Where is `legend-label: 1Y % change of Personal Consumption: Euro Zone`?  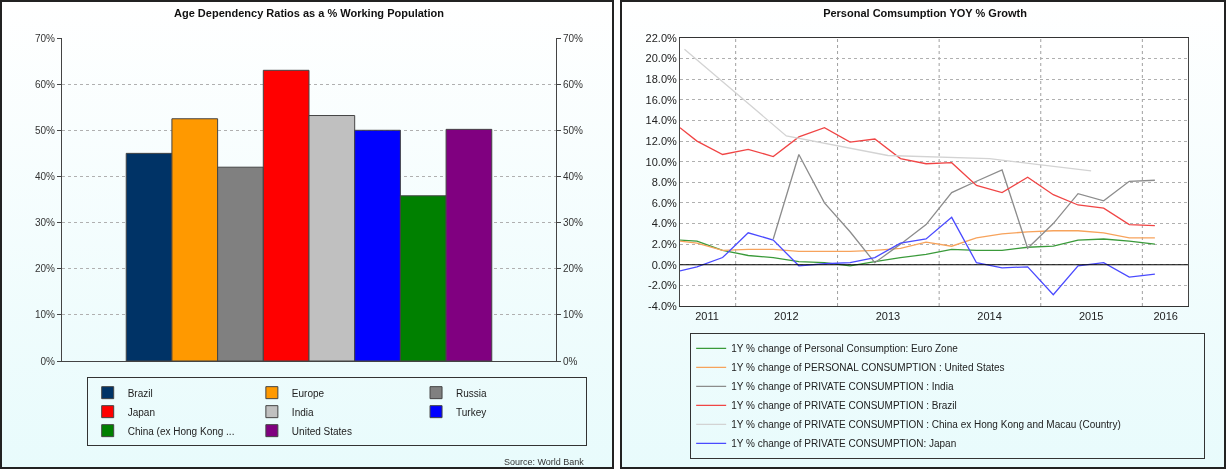 legend-label: 1Y % change of Personal Consumption: Euro Zone is located at coordinates (845, 349).